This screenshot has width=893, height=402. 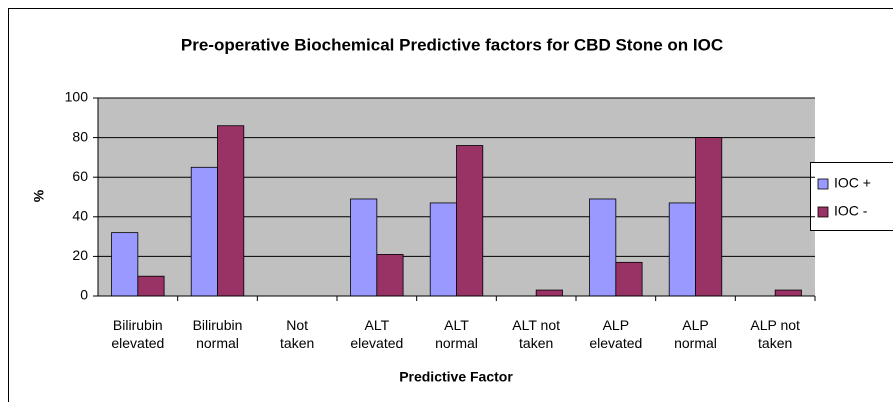 What do you see at coordinates (376, 334) in the screenshot?
I see `x-tick-label: ALT elevated` at bounding box center [376, 334].